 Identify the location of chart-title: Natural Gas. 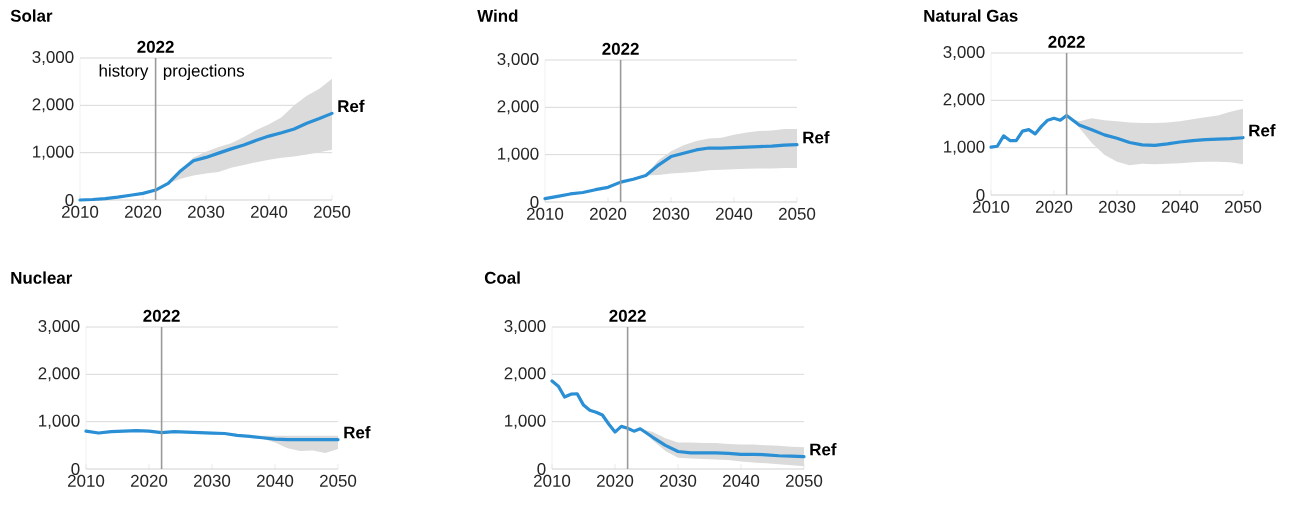
(971, 15).